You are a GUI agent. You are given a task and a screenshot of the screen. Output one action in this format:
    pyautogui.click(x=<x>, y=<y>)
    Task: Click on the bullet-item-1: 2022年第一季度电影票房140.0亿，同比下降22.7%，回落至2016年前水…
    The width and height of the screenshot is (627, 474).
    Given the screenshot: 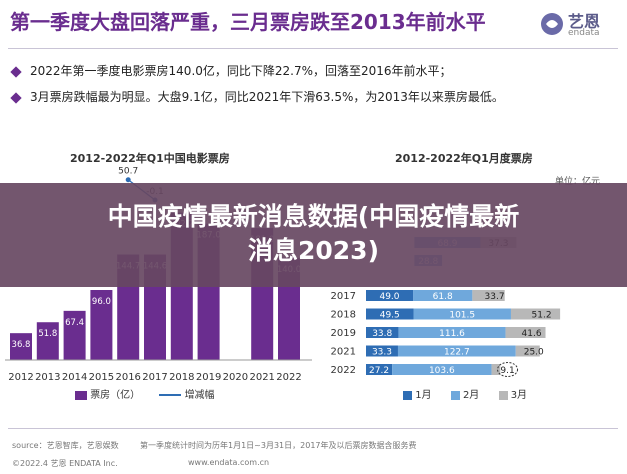 What is the action you would take?
    pyautogui.click(x=231, y=70)
    